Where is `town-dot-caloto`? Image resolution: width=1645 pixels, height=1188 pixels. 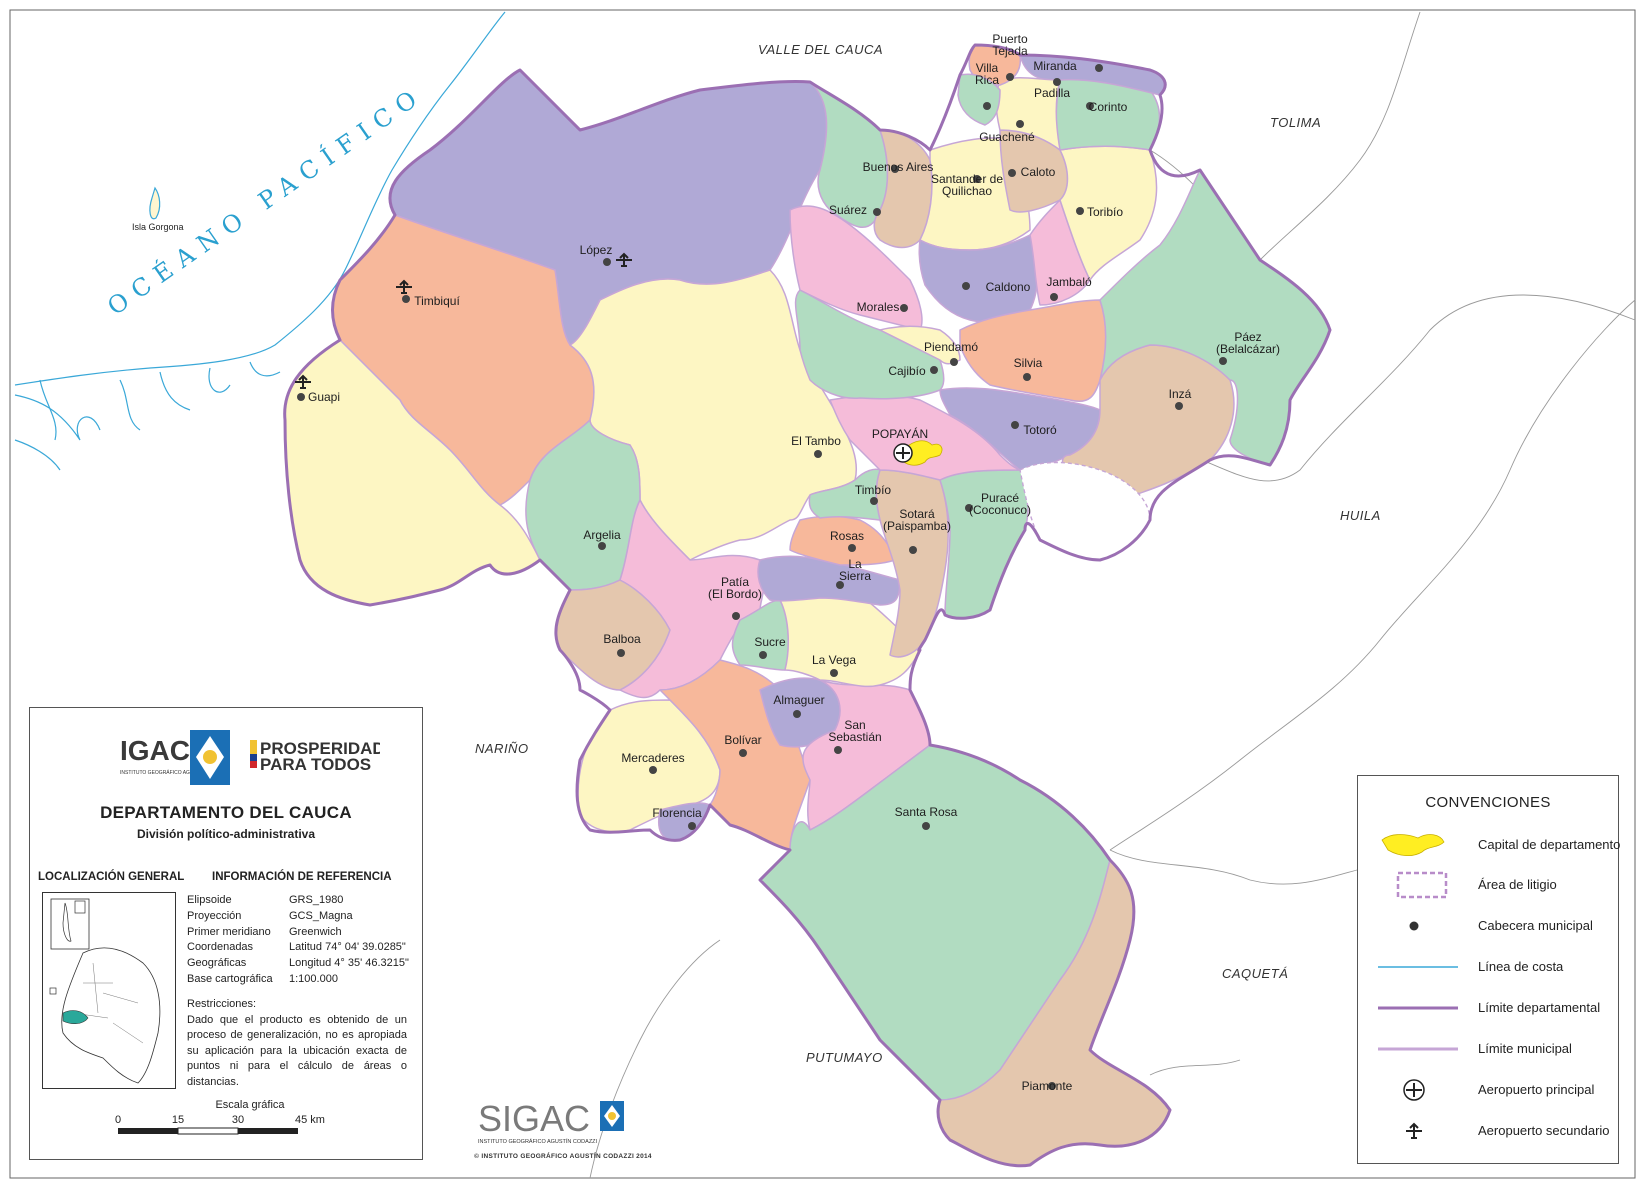
town-dot-caloto is located at coordinates (1012, 173).